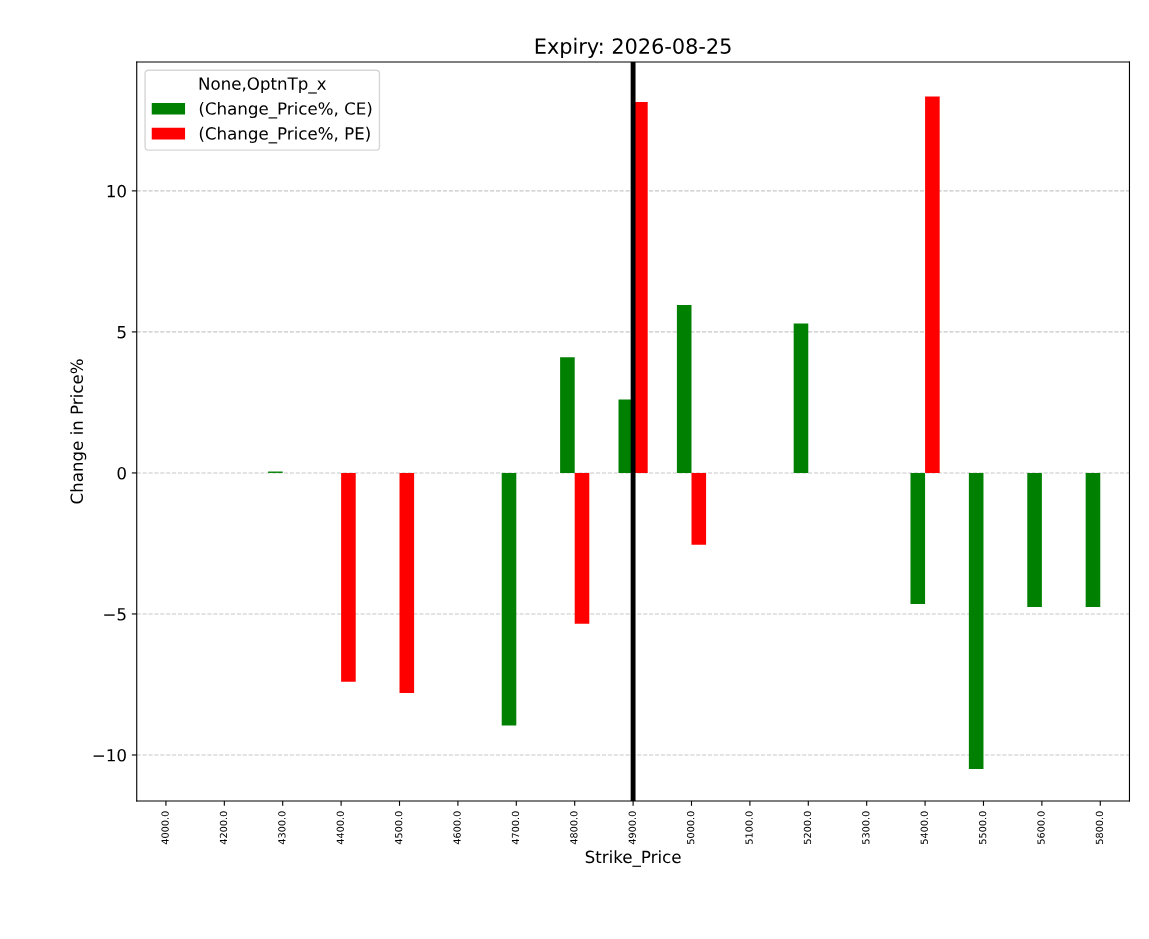 The width and height of the screenshot is (1149, 939). I want to click on x-tick-label: 4600.0, so click(457, 828).